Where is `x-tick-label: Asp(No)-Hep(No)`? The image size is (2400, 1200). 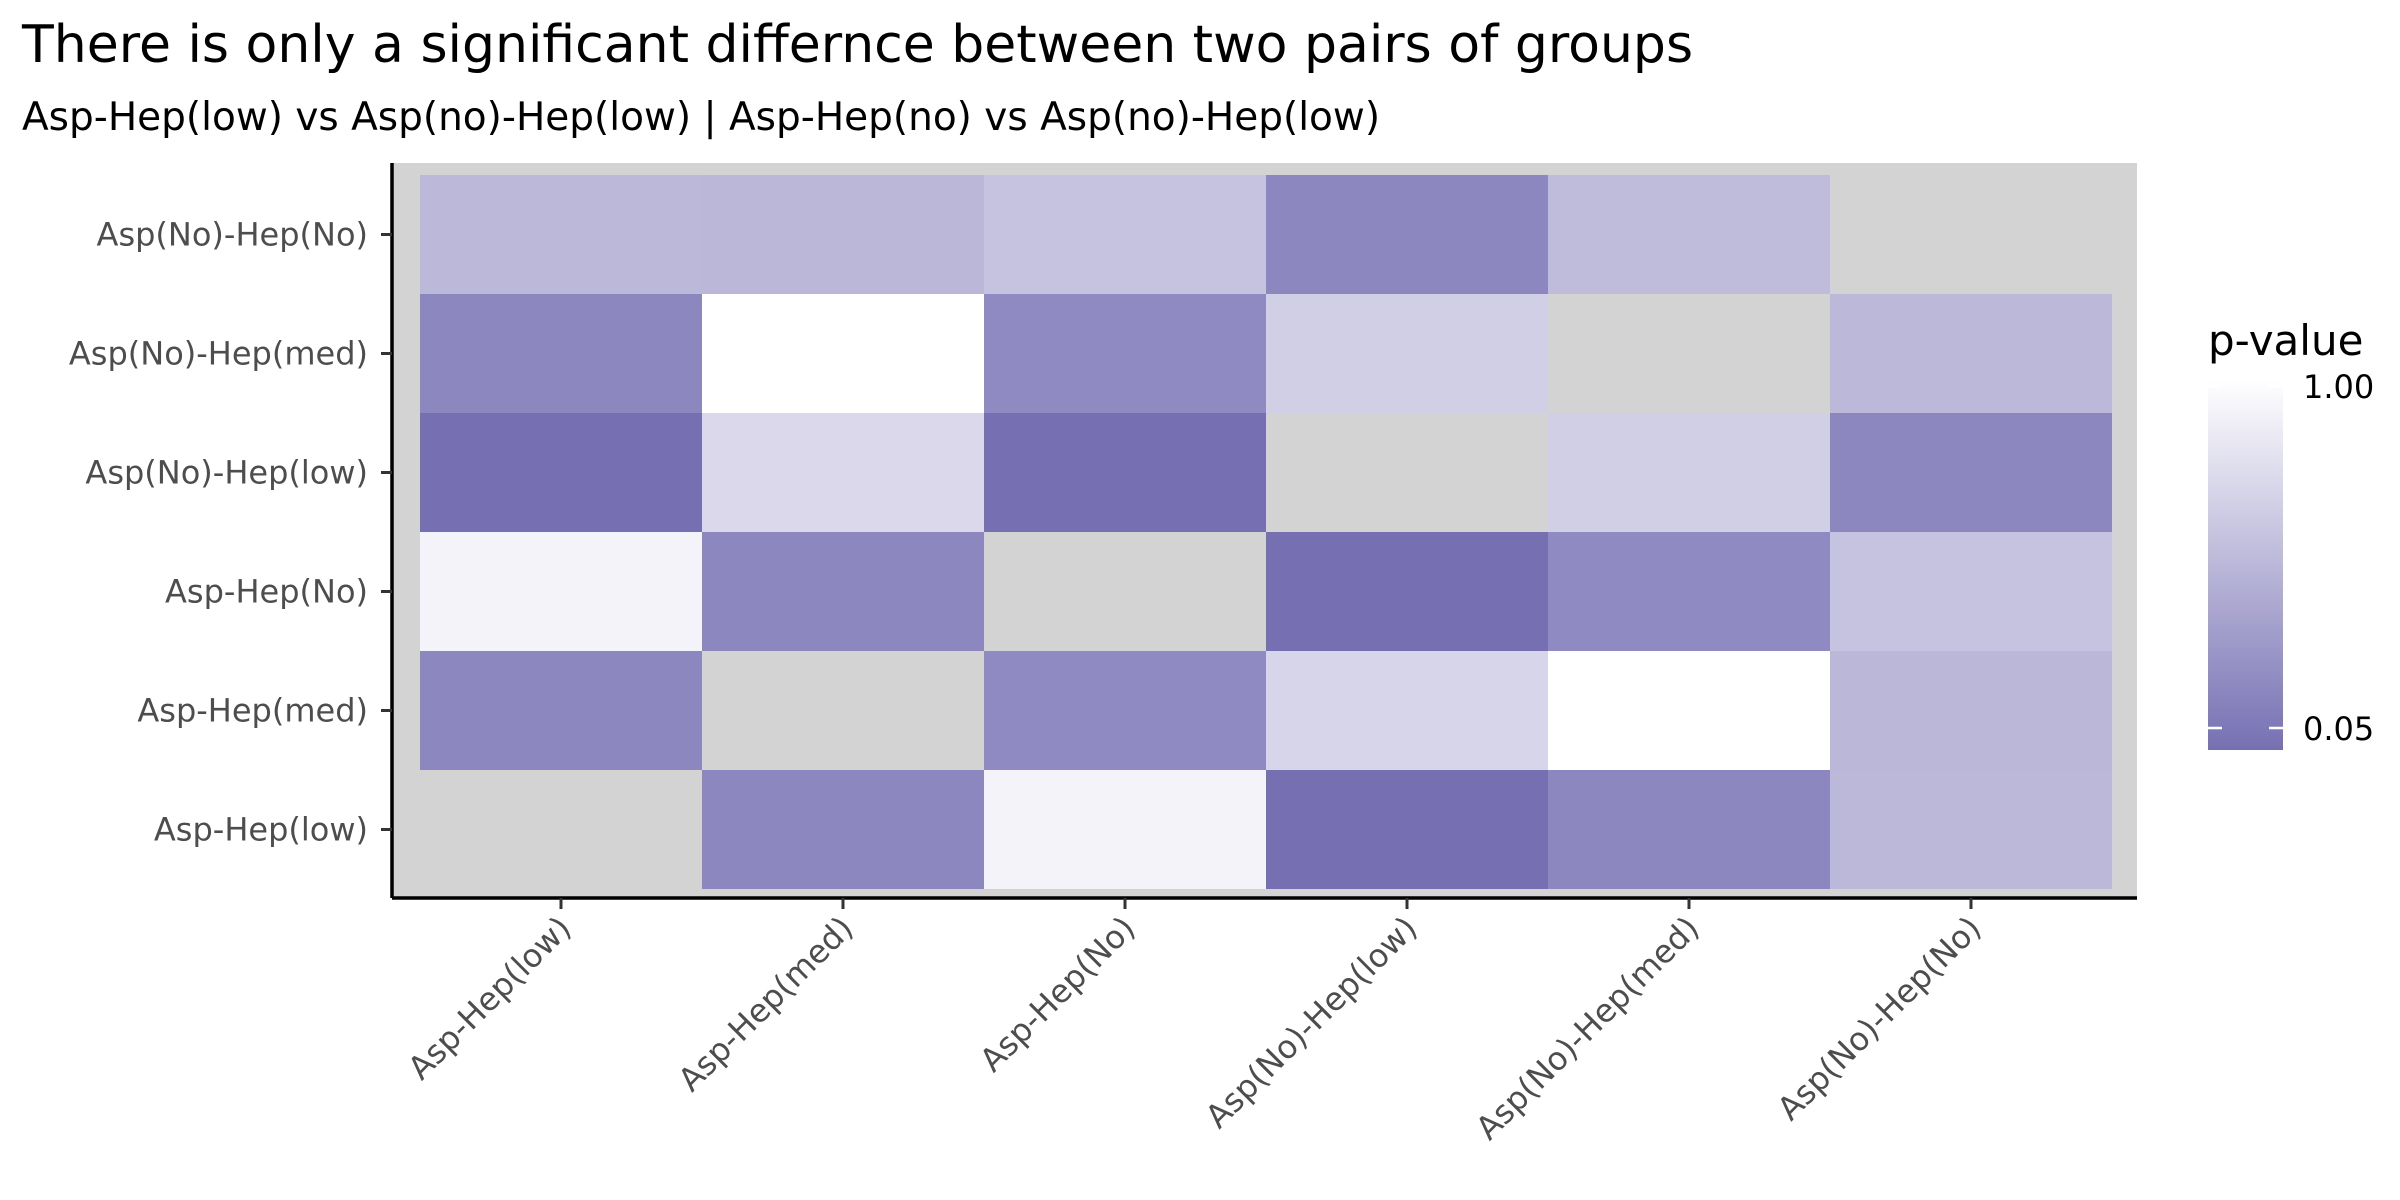 x-tick-label: Asp(No)-Hep(No) is located at coordinates (1879, 1018).